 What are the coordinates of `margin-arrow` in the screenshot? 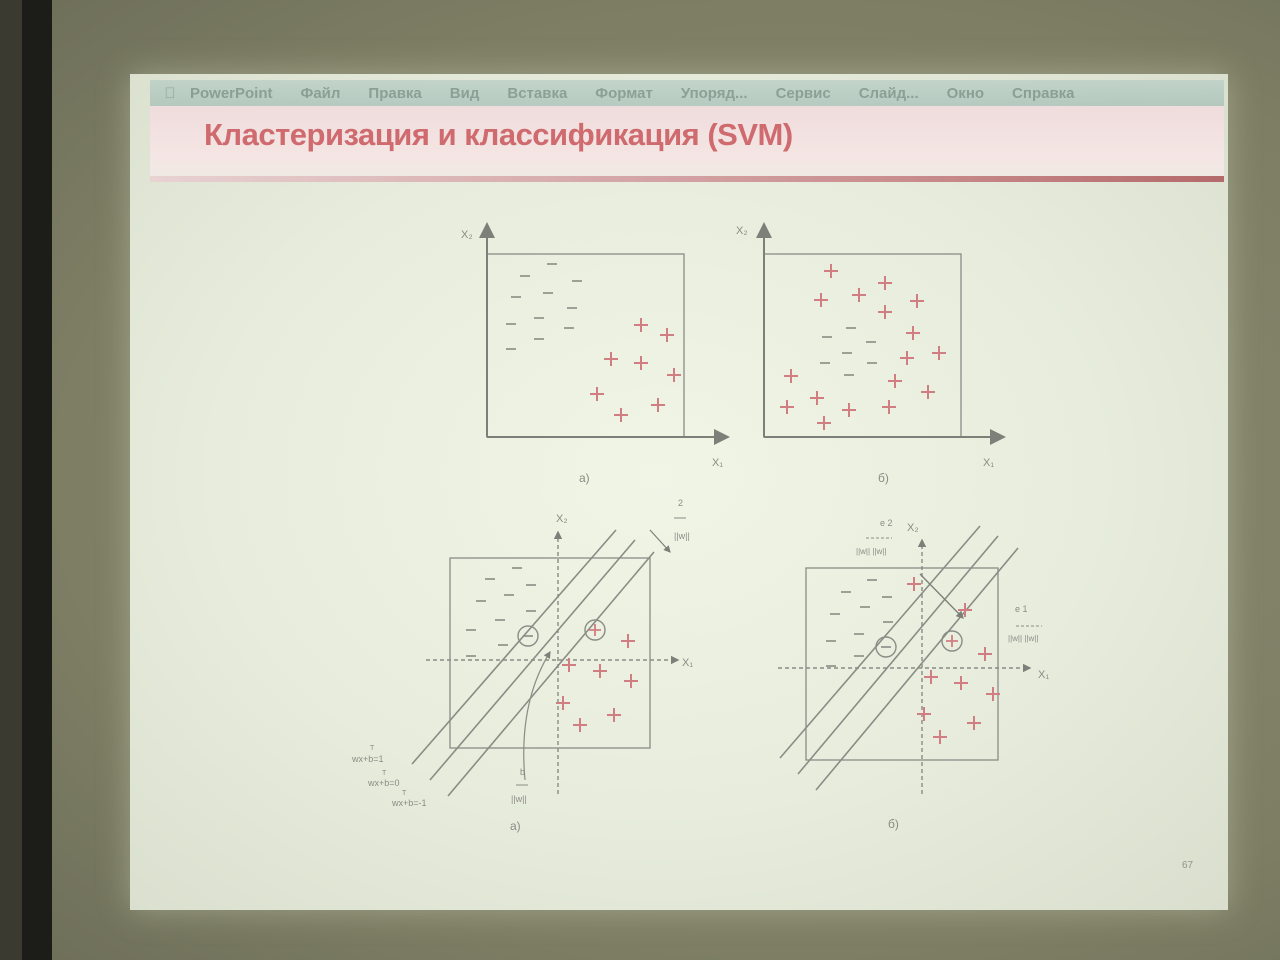 It's located at (660, 541).